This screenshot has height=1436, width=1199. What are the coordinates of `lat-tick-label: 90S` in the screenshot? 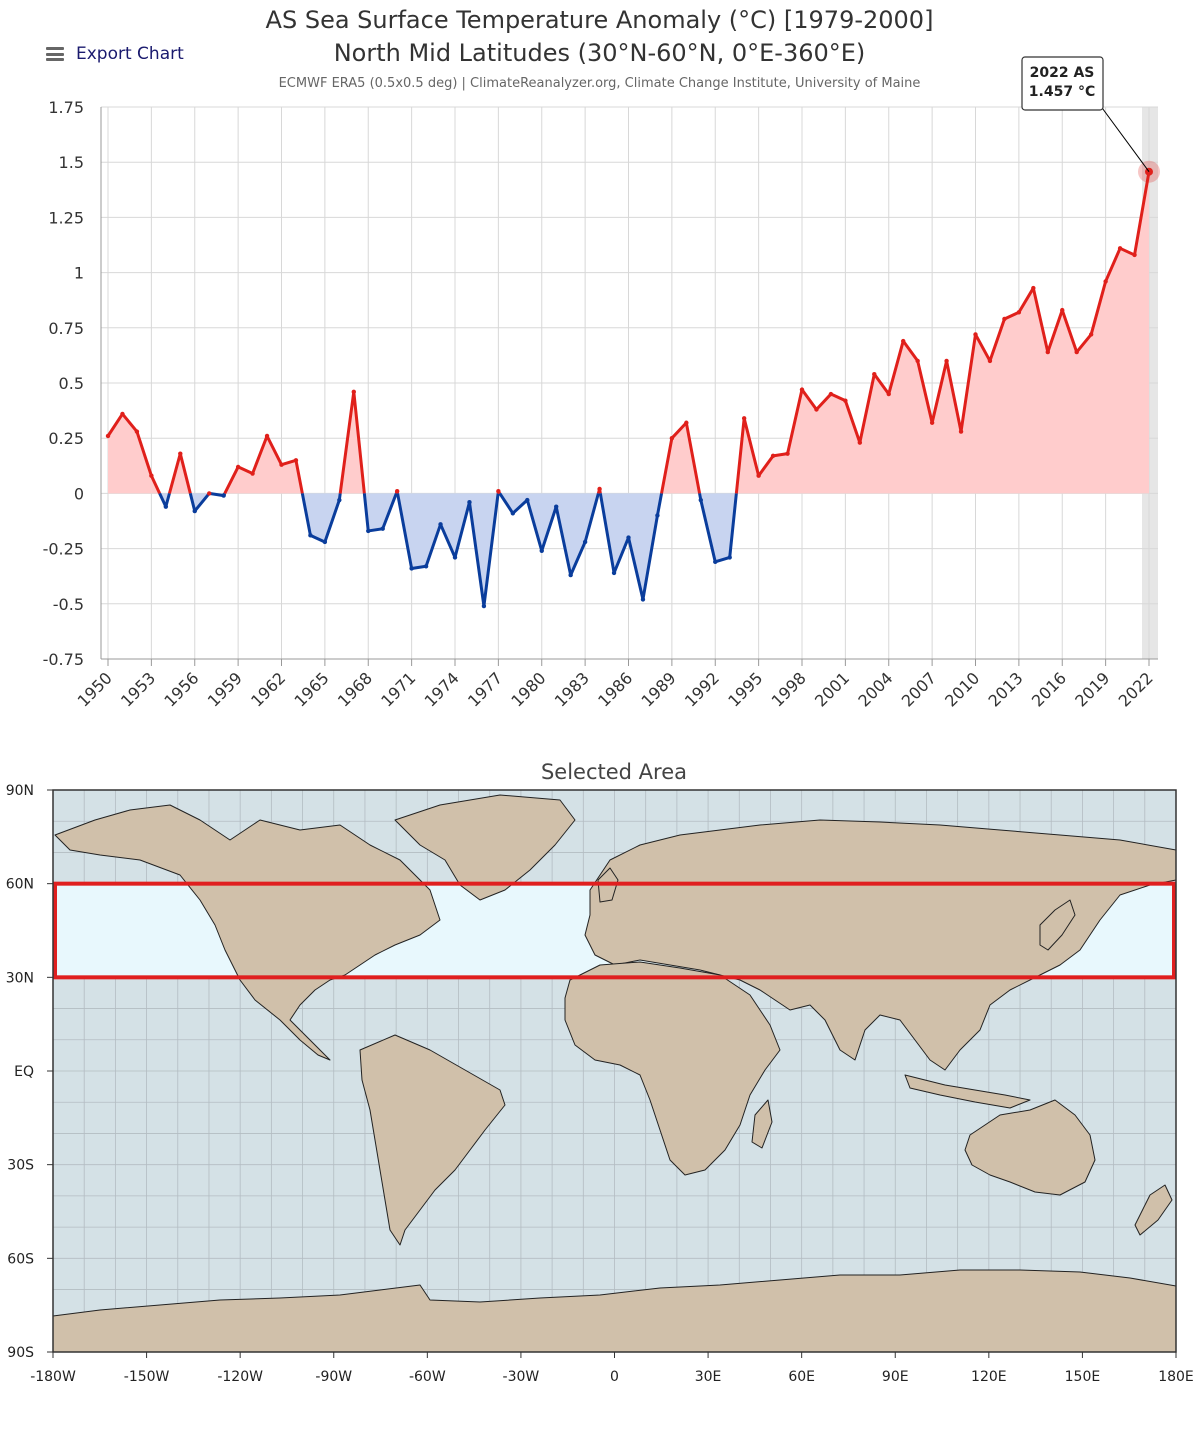 It's located at (20, 1353).